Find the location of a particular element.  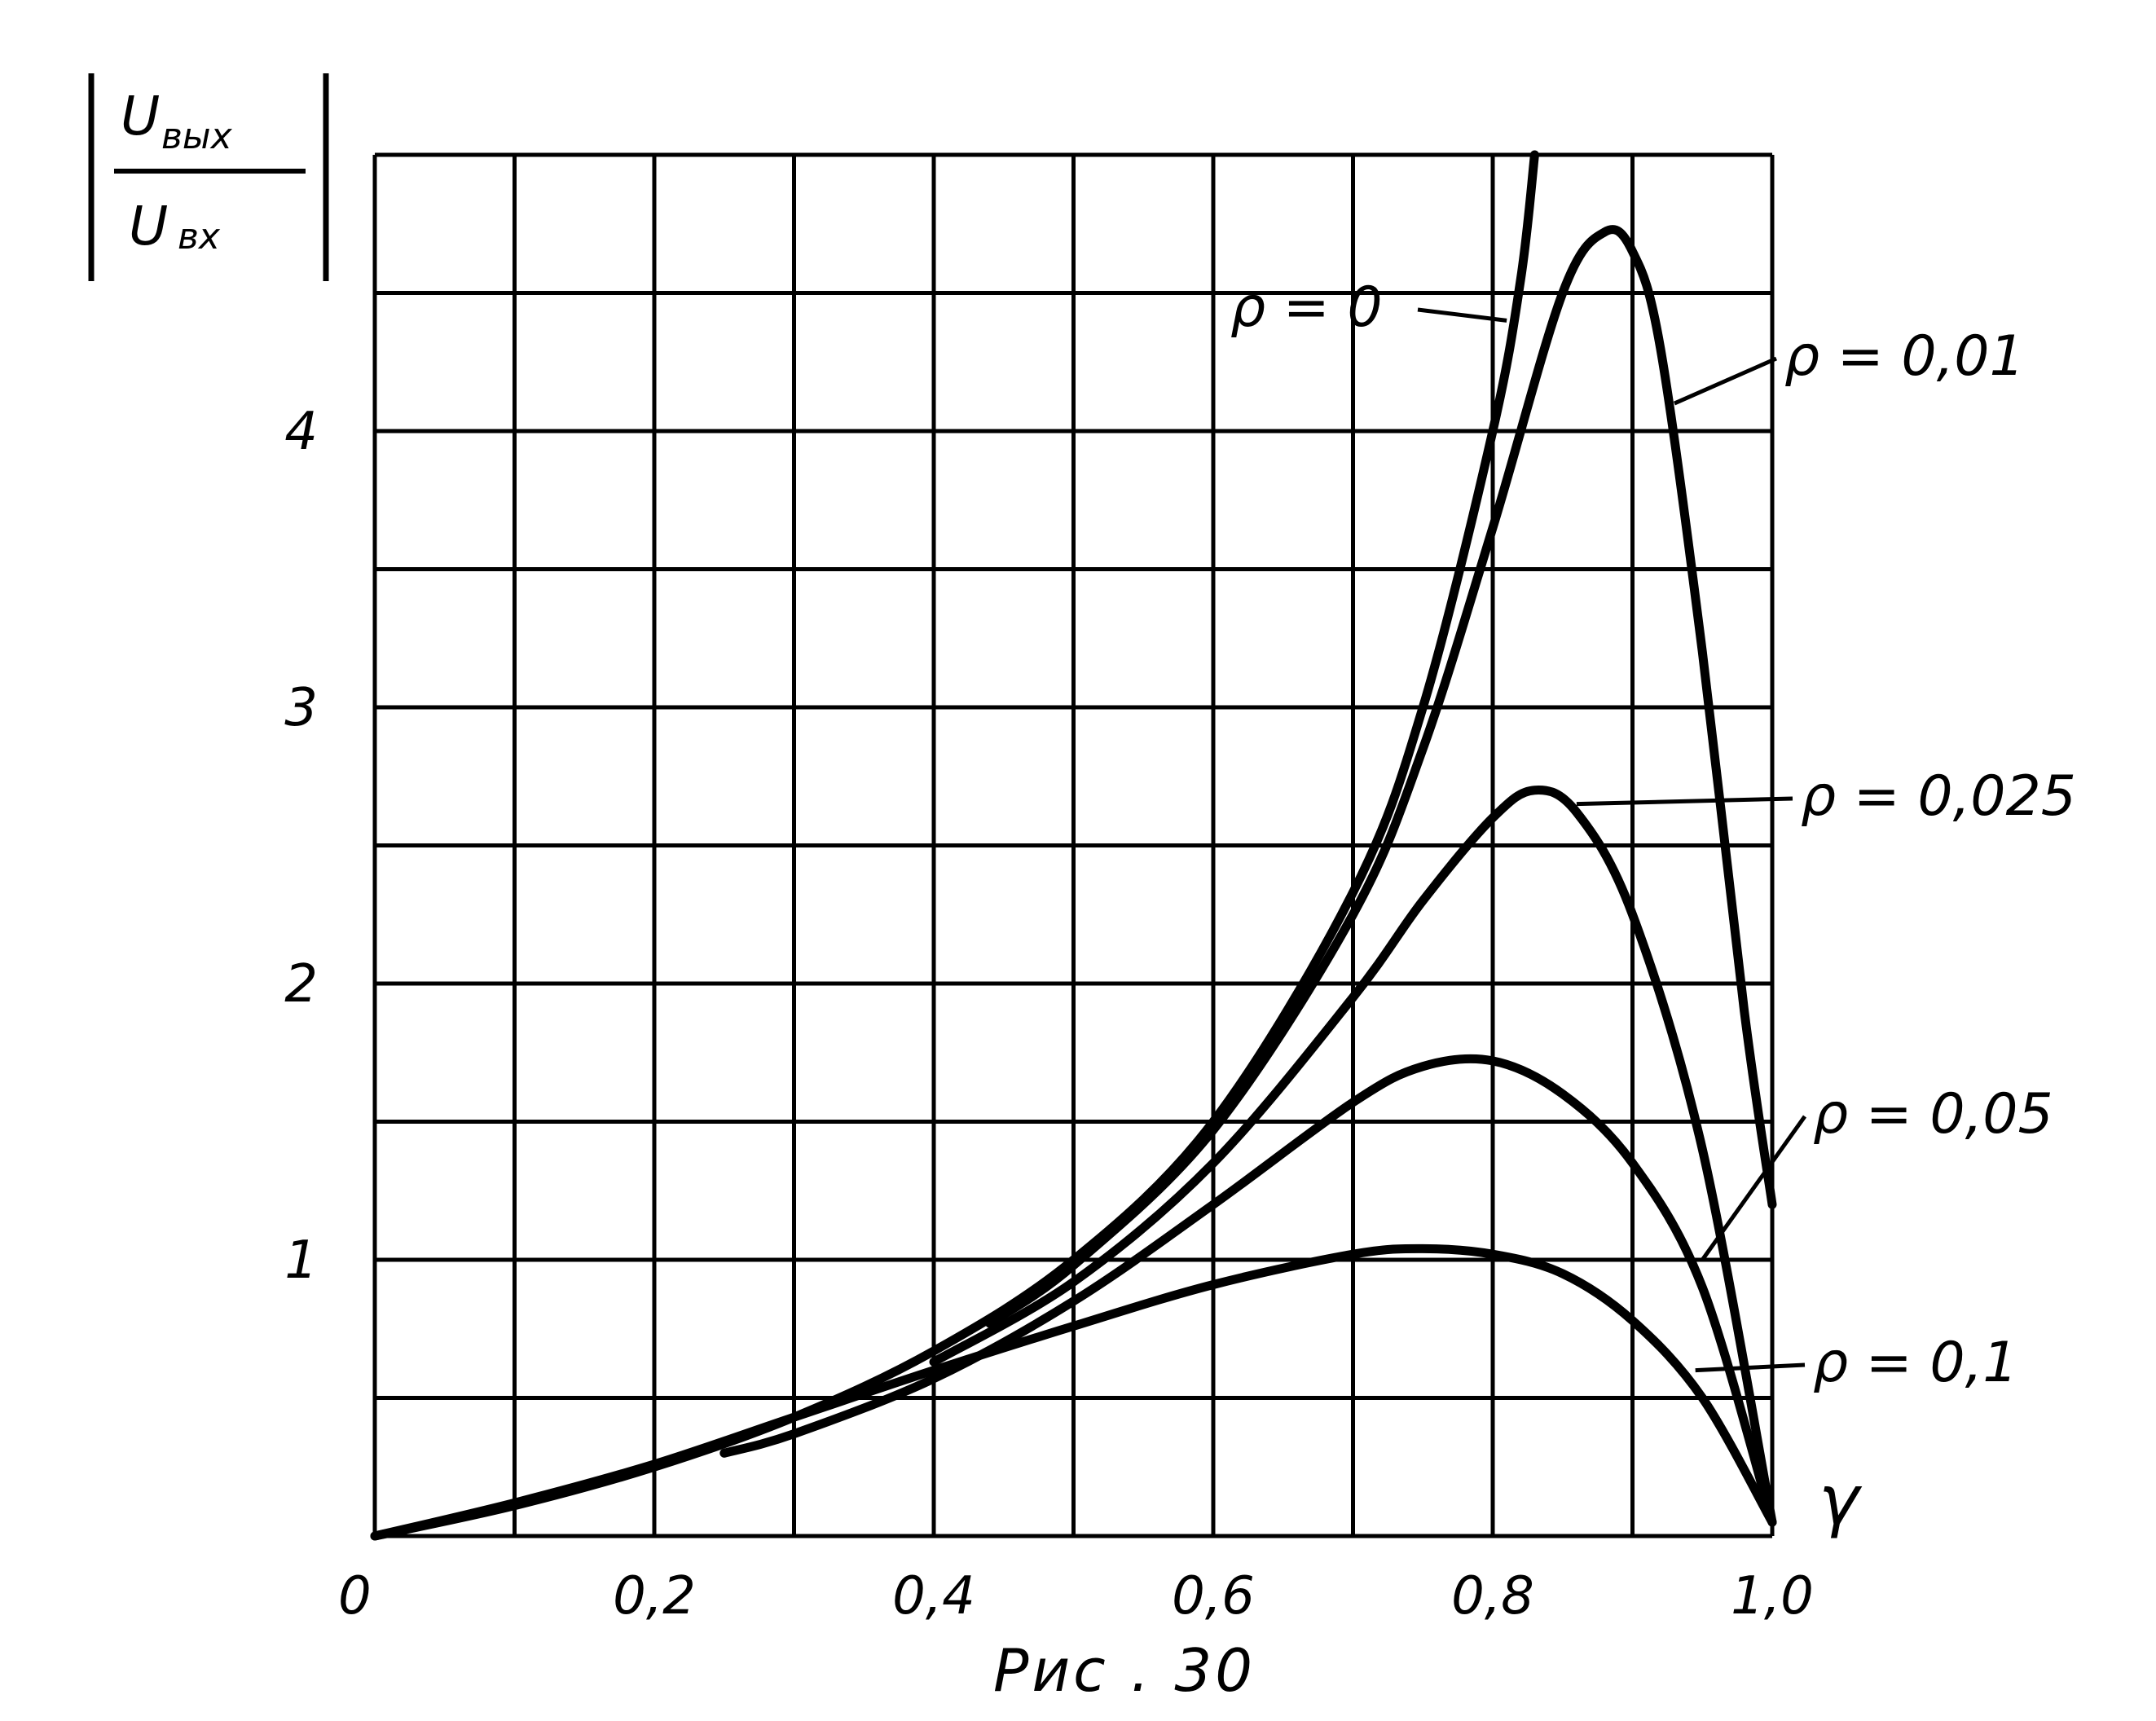

series-label: ρ = 0 is located at coordinates (1306, 307).